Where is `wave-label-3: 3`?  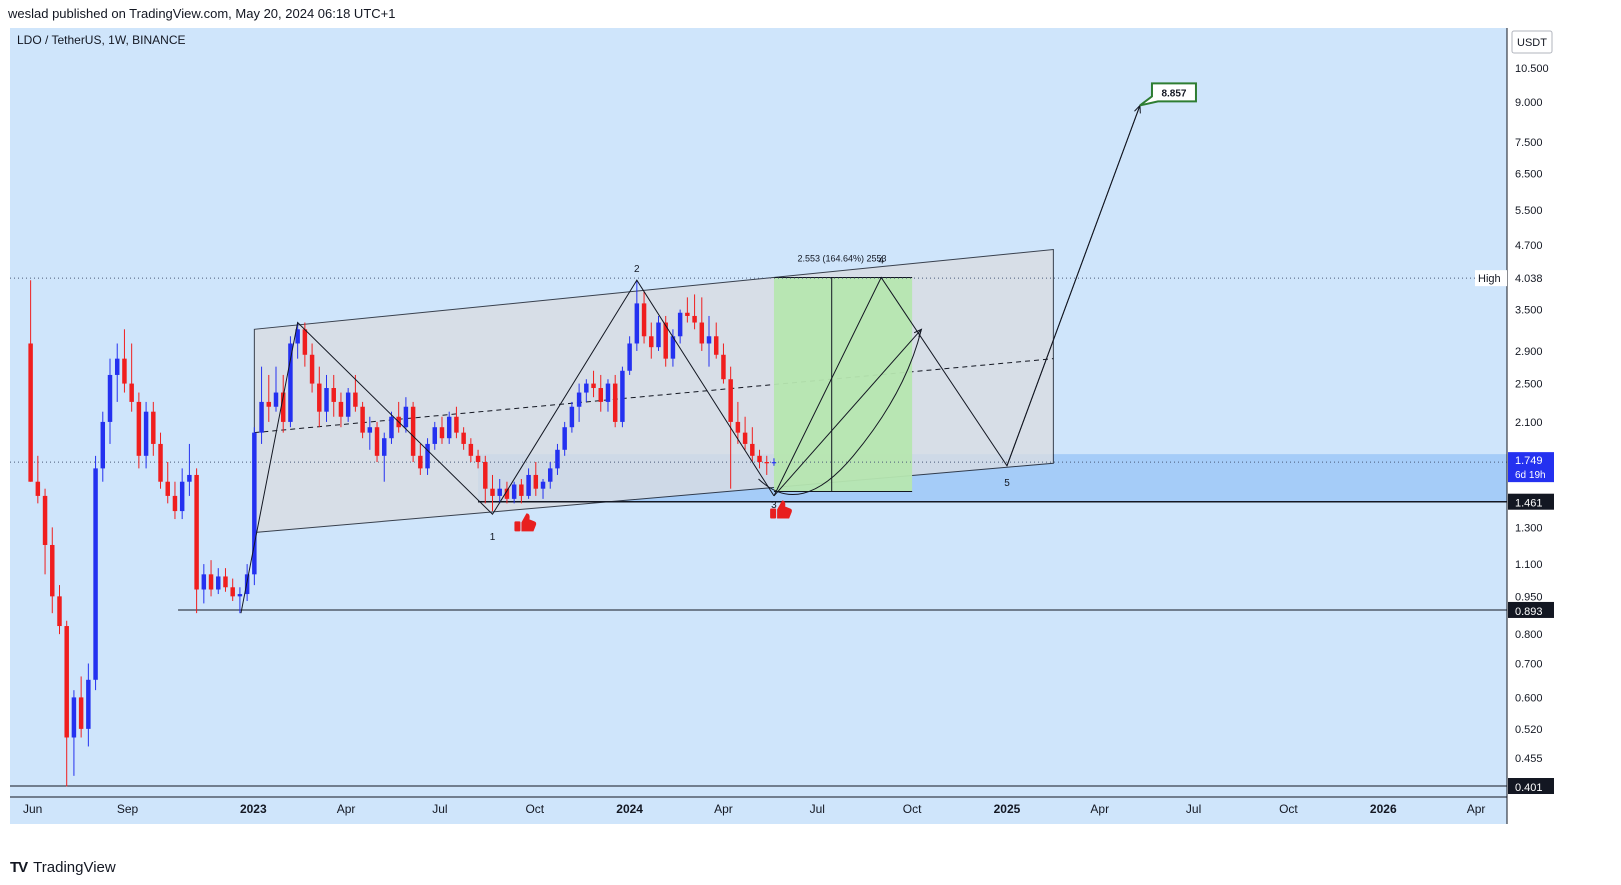 wave-label-3: 3 is located at coordinates (774, 505).